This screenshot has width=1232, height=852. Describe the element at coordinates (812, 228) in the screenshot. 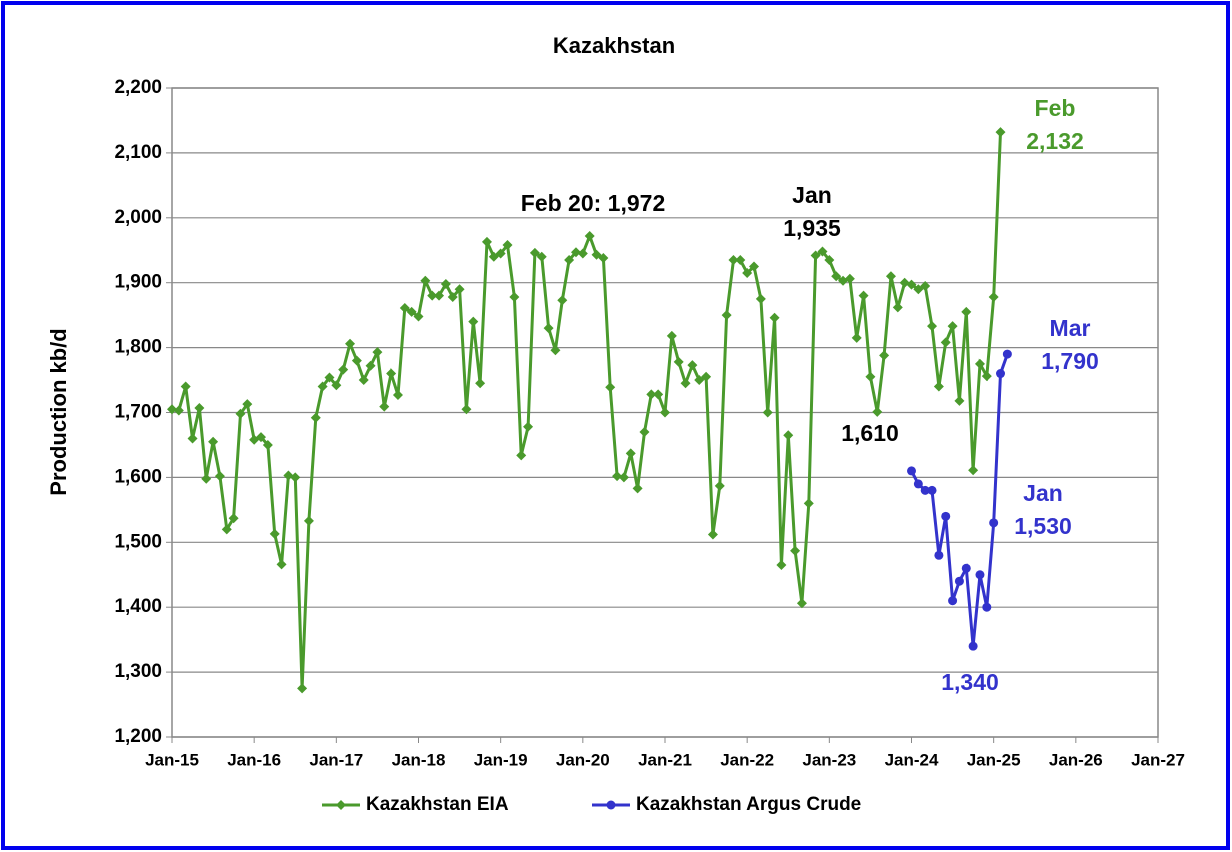

I see `annotation: 1,935` at that location.